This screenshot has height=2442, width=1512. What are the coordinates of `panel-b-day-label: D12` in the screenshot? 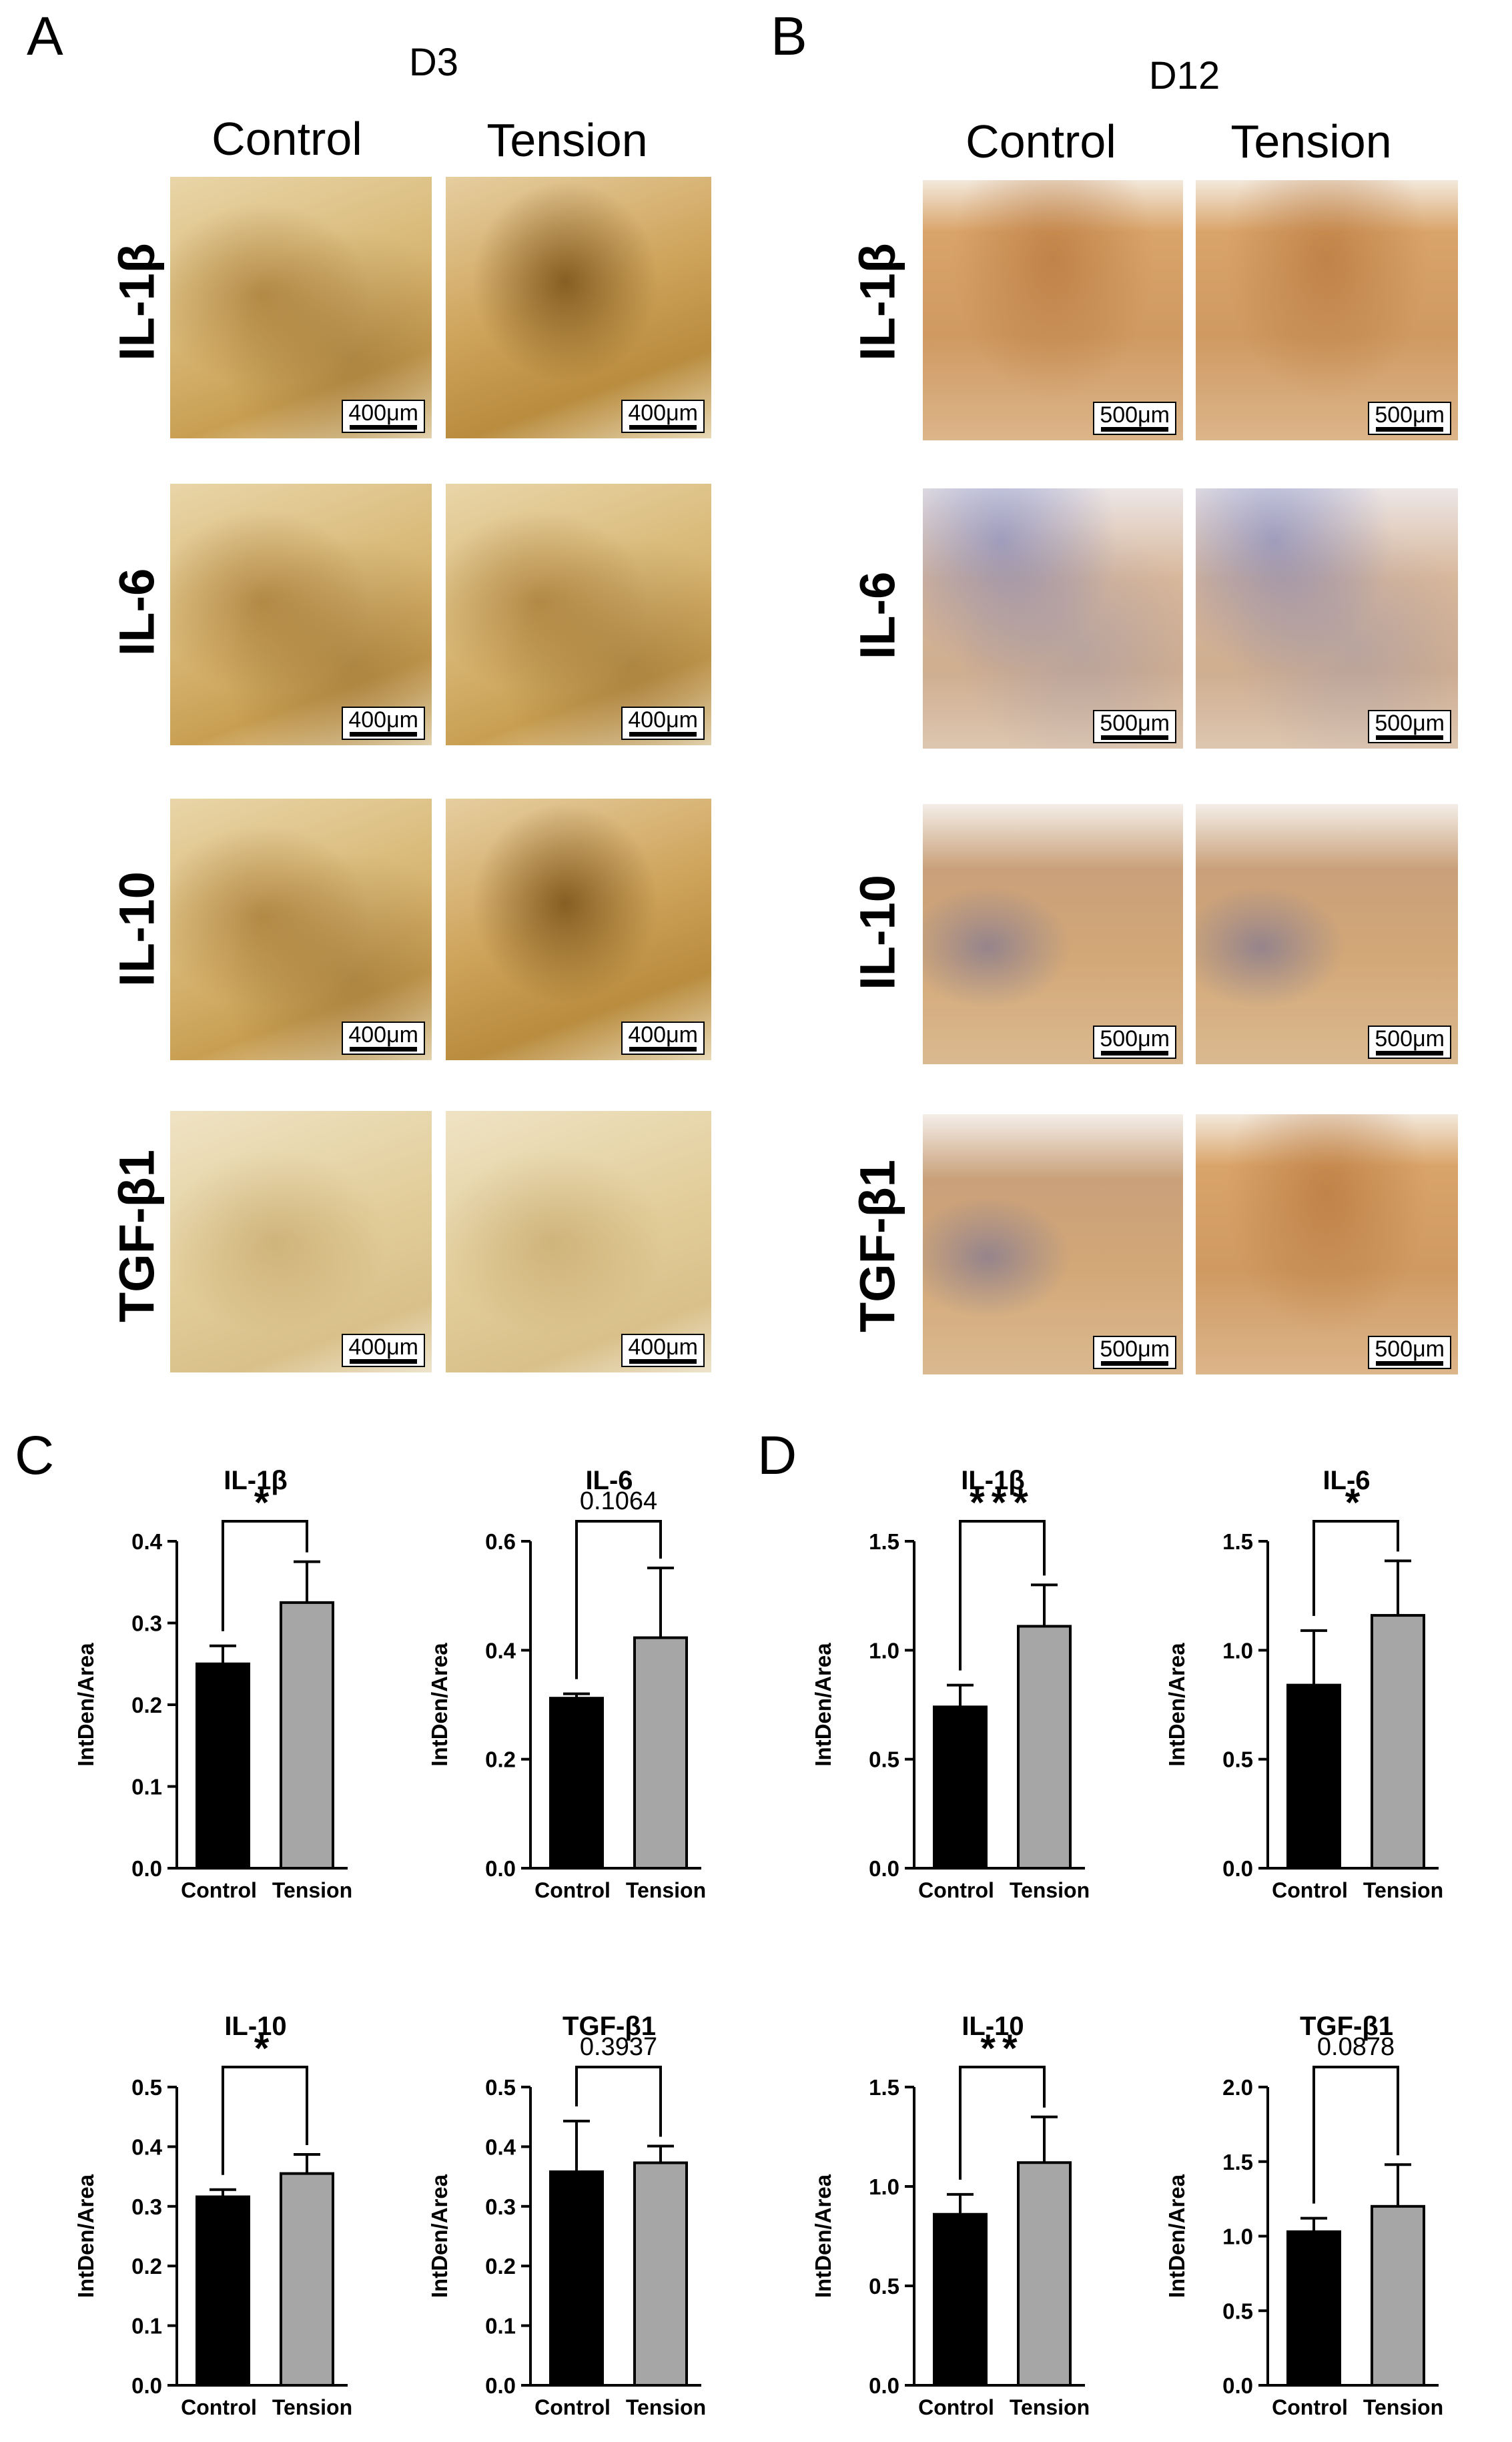 It's located at (1184, 75).